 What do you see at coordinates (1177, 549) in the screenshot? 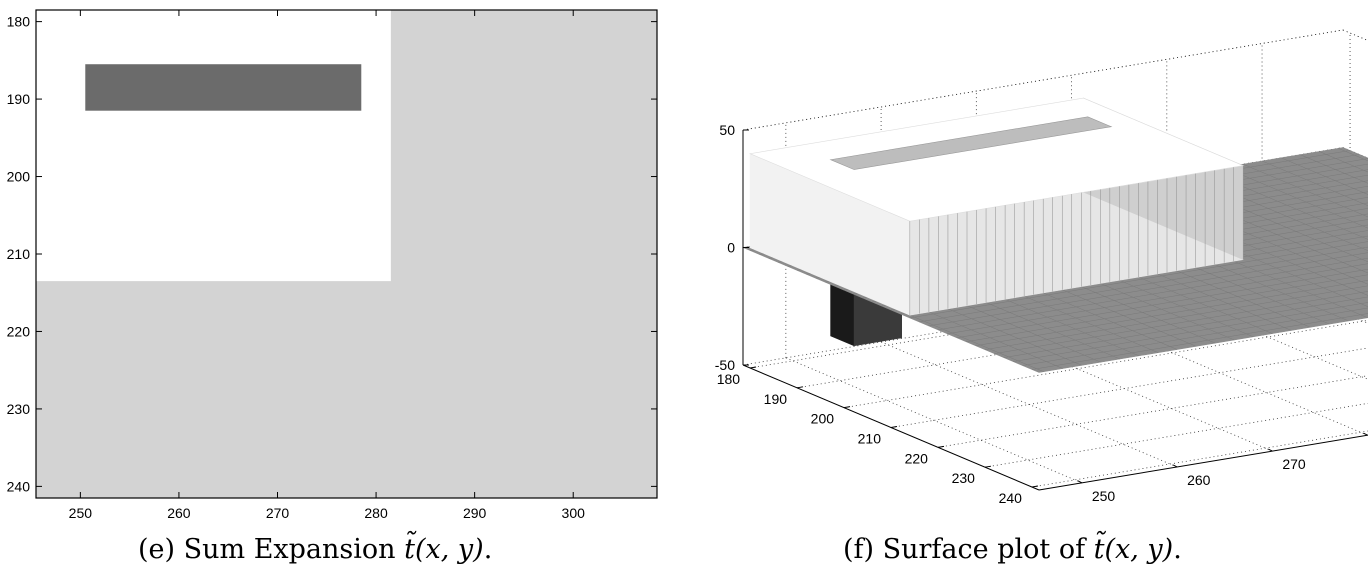
I see `right-caption-suffix: .` at bounding box center [1177, 549].